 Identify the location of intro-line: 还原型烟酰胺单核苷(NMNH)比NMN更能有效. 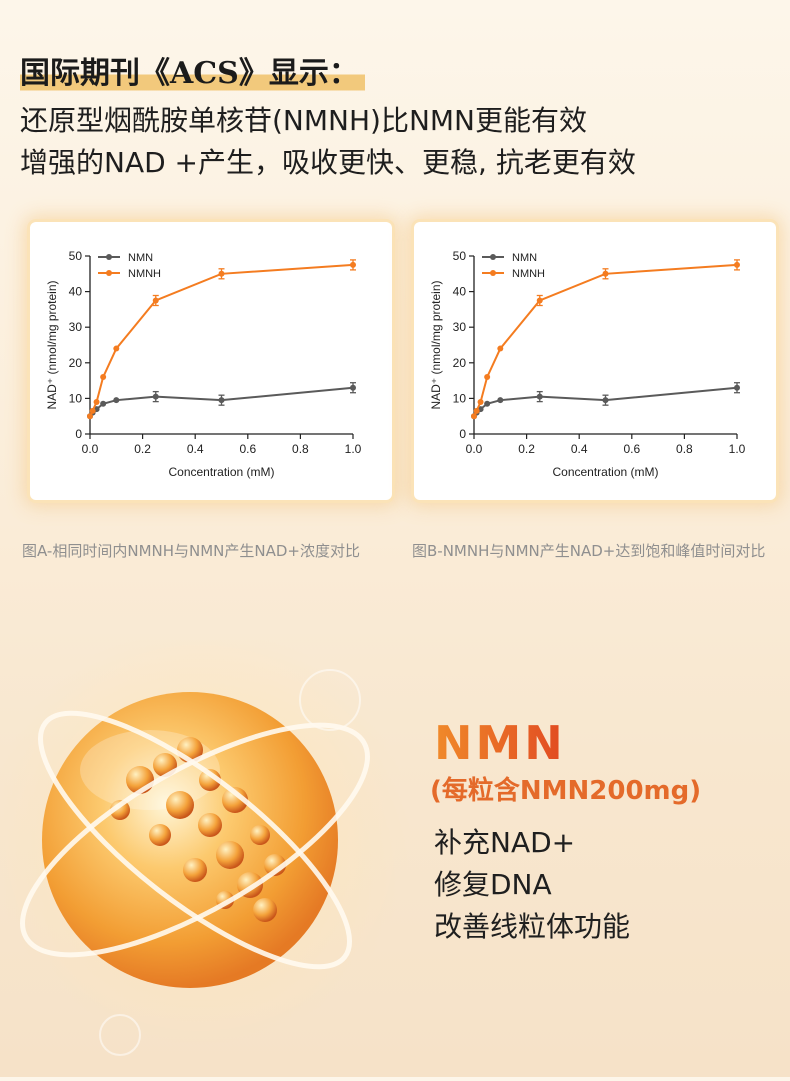
(304, 120).